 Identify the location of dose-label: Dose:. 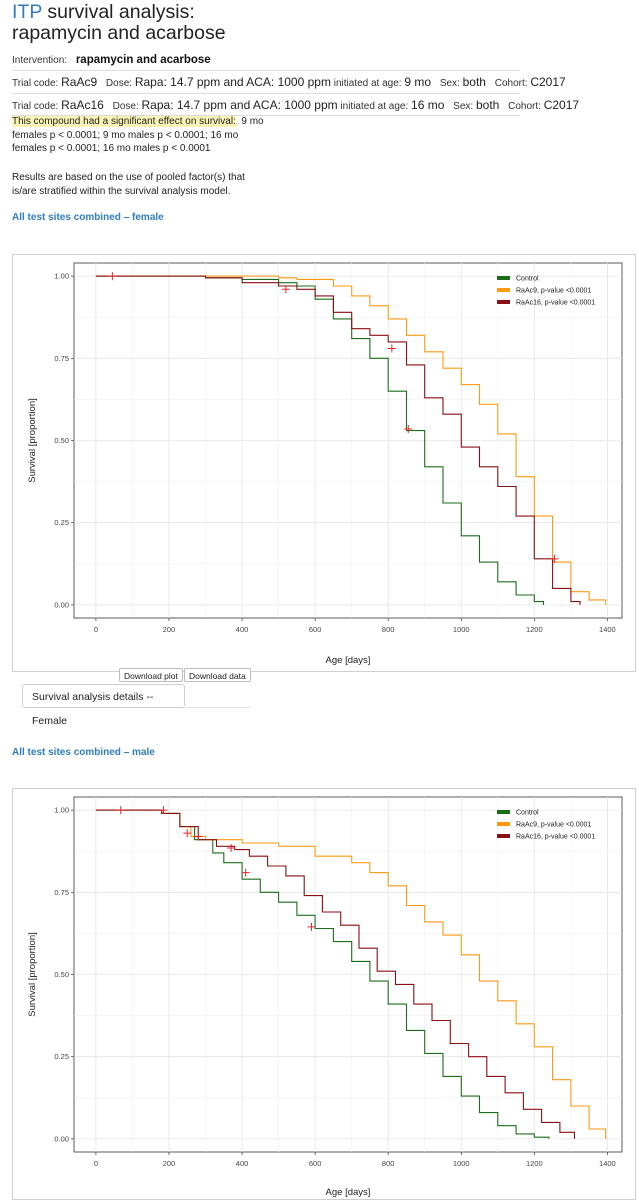
(125, 106).